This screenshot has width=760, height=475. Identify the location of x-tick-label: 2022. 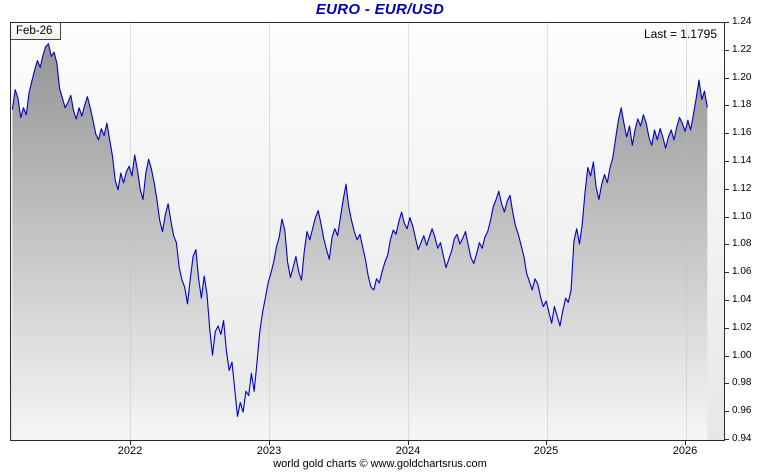
(130, 451).